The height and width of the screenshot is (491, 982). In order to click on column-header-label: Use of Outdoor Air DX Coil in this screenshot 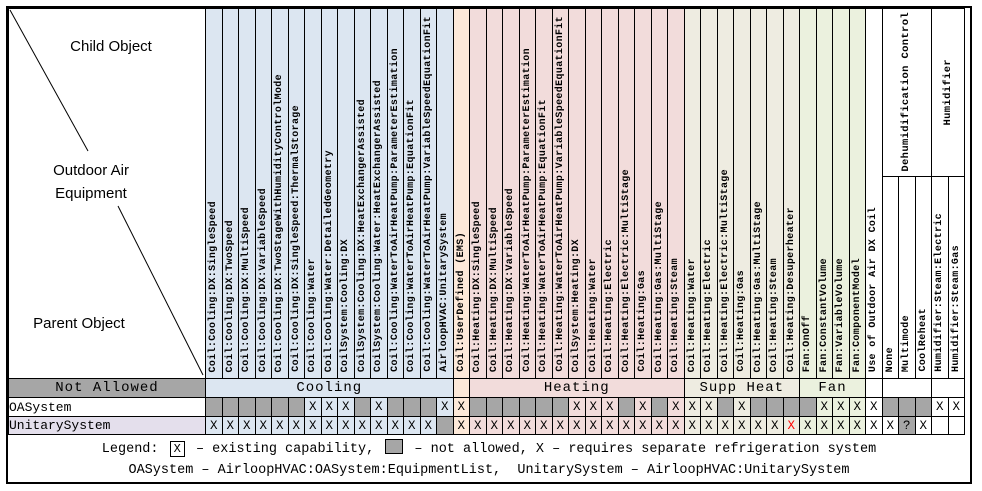, I will do `click(874, 289)`.